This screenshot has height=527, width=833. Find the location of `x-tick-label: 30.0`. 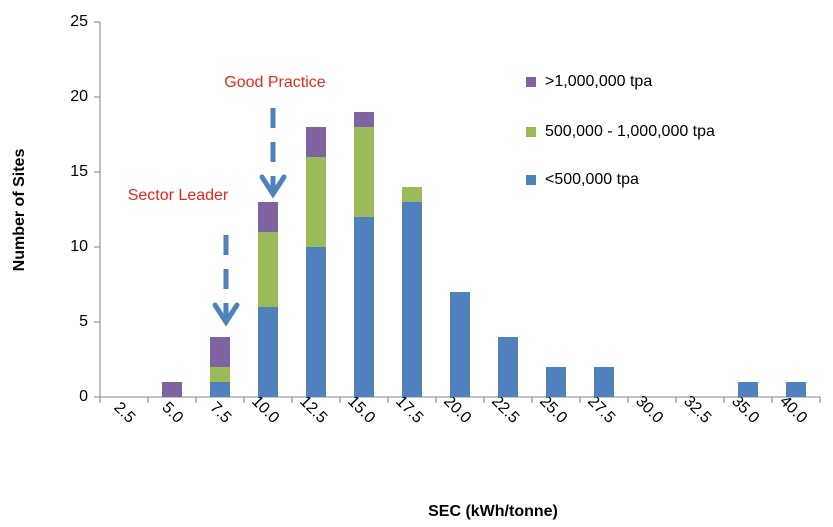

x-tick-label: 30.0 is located at coordinates (649, 410).